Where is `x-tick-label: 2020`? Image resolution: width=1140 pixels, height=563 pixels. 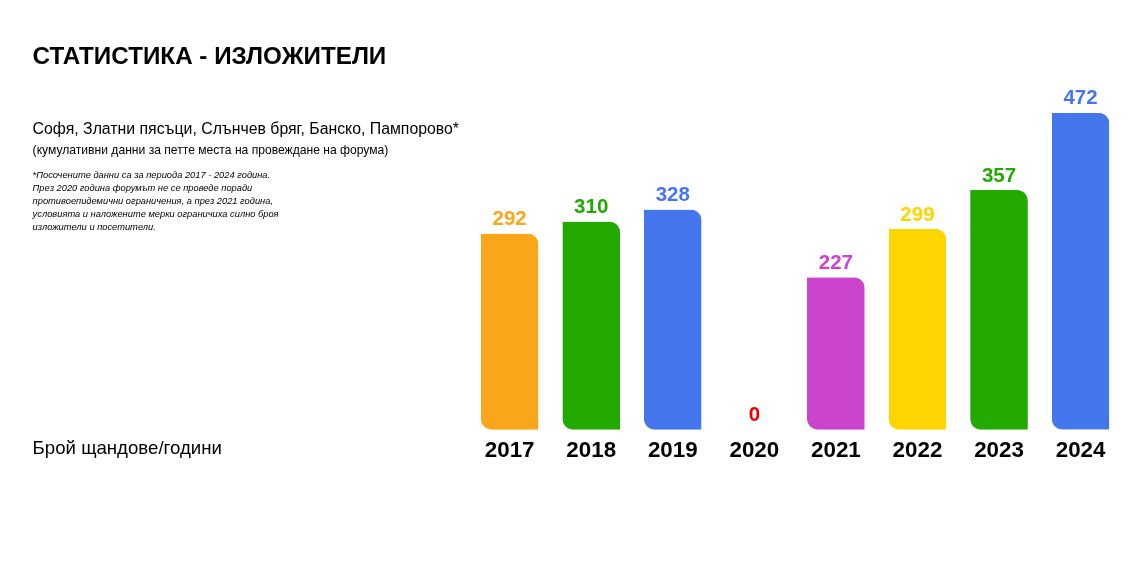
x-tick-label: 2020 is located at coordinates (754, 450).